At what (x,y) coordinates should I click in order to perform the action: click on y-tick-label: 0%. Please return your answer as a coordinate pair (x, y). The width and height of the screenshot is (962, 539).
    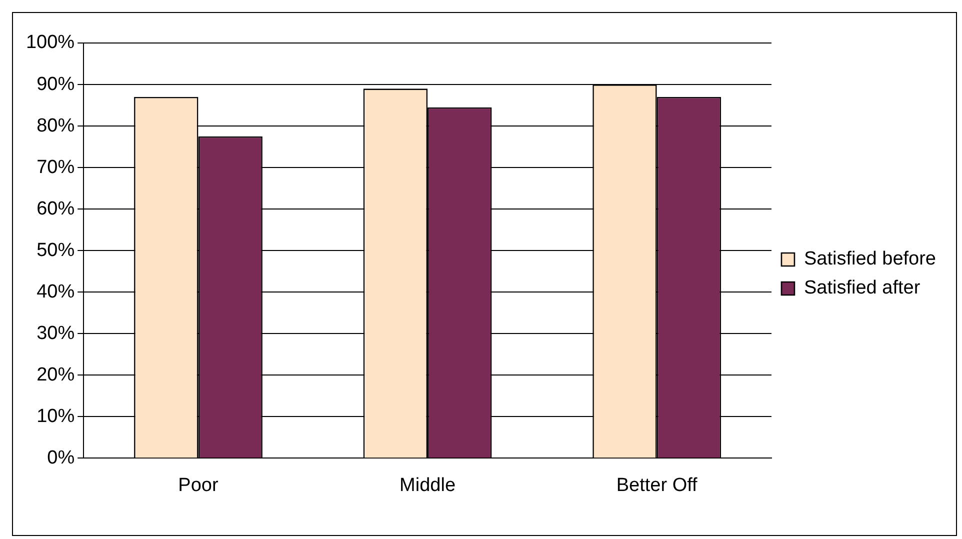
    Looking at the image, I should click on (61, 457).